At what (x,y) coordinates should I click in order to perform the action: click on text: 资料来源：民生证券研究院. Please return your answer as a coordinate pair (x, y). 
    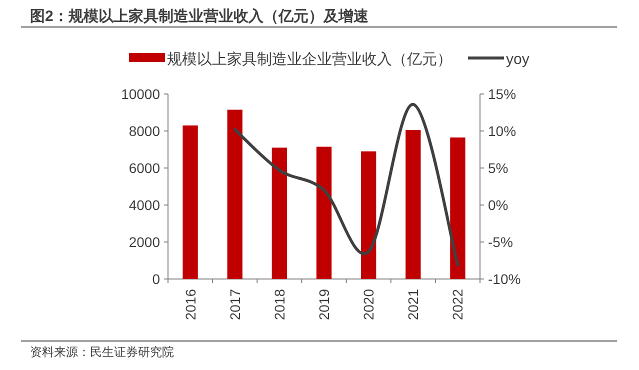
    Looking at the image, I should click on (102, 352).